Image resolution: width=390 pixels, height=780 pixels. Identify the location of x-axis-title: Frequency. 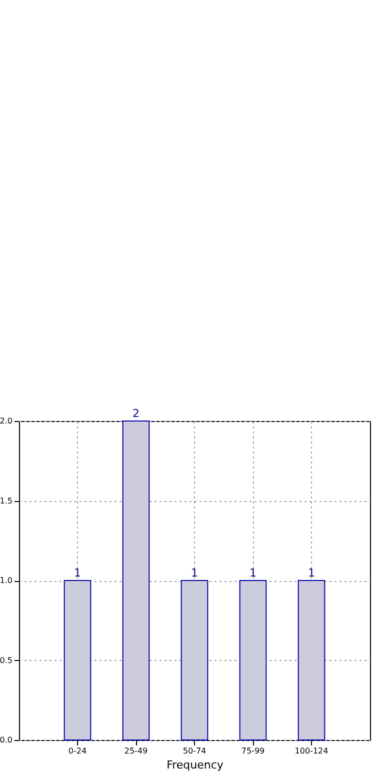
(195, 765).